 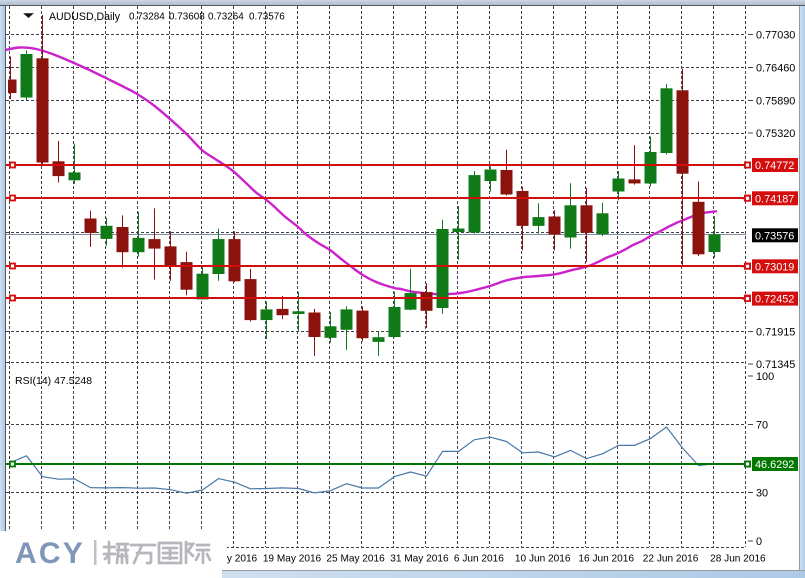 What do you see at coordinates (774, 465) in the screenshot?
I see `svg-text: 46.6292` at bounding box center [774, 465].